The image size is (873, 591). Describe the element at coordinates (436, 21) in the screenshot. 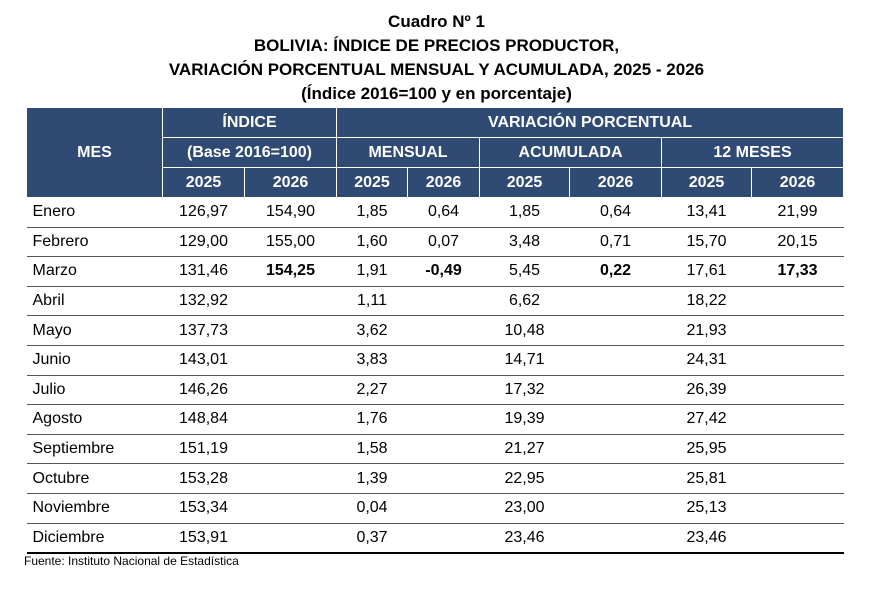

I see `title-line: Cuadro Nº 1` at that location.